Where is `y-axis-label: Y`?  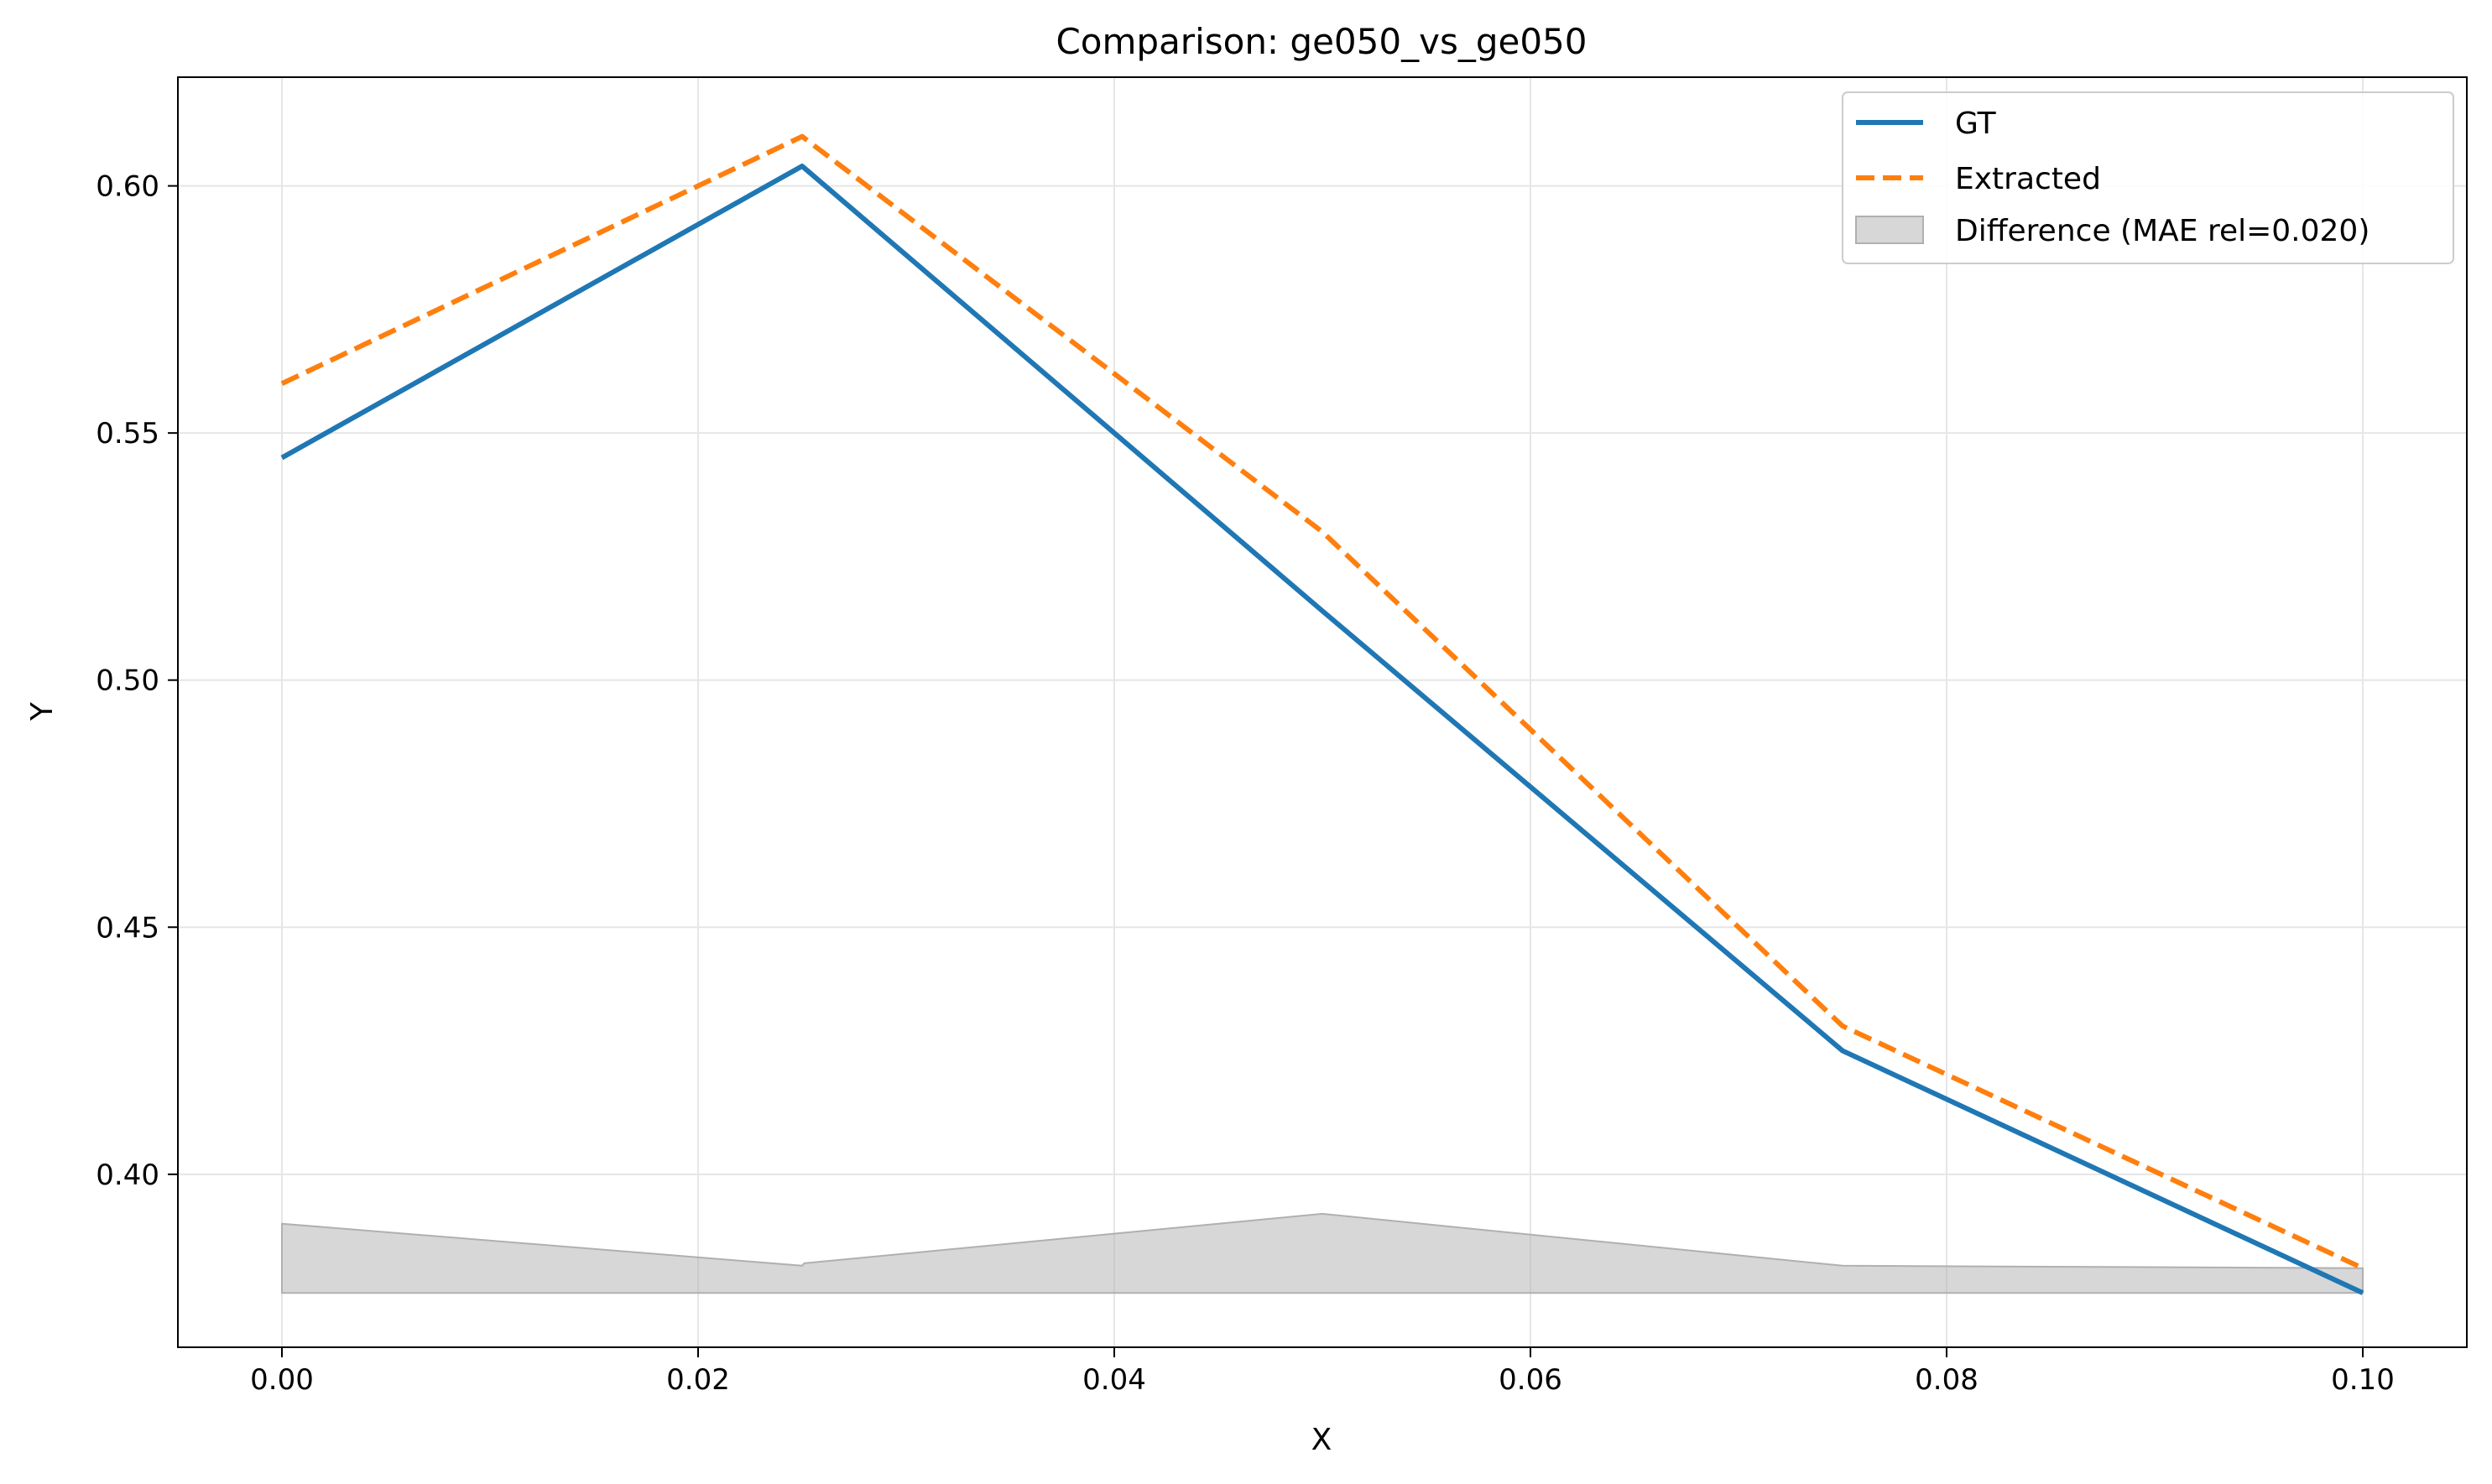 y-axis-label: Y is located at coordinates (42, 711).